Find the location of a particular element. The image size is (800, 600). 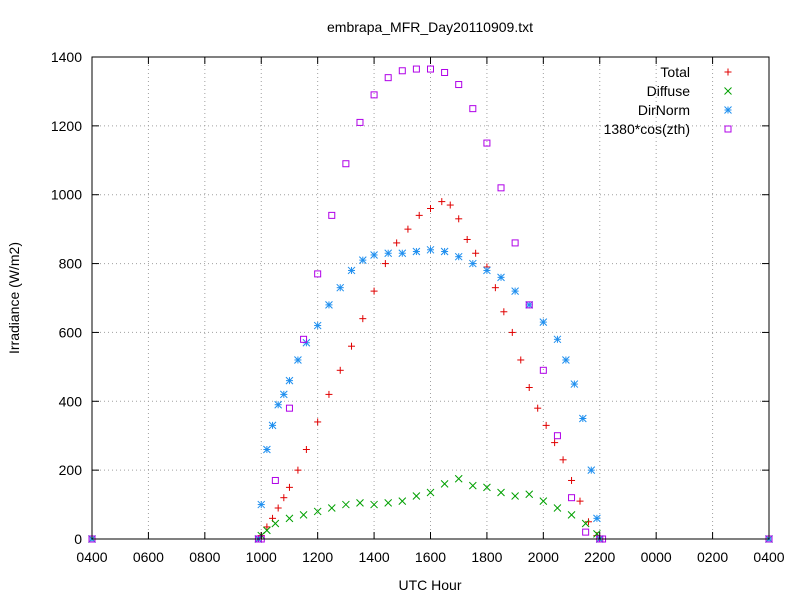

y-tick-label: 1400 is located at coordinates (66, 57).